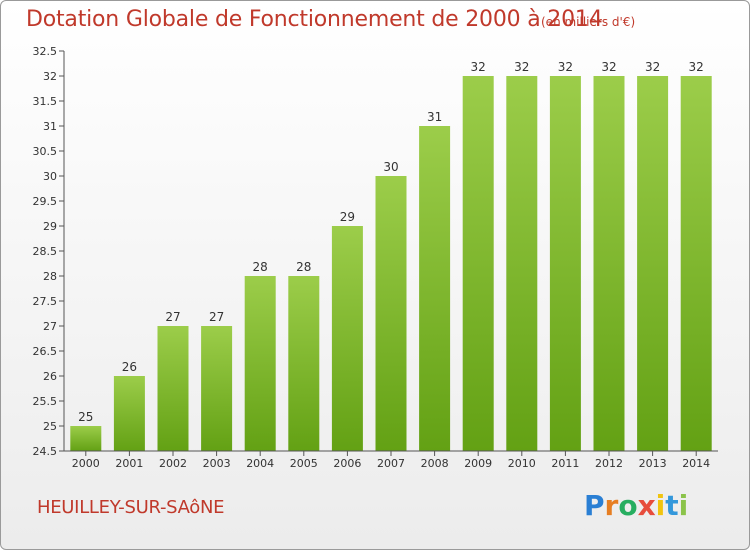  What do you see at coordinates (217, 388) in the screenshot?
I see `bar-2003` at bounding box center [217, 388].